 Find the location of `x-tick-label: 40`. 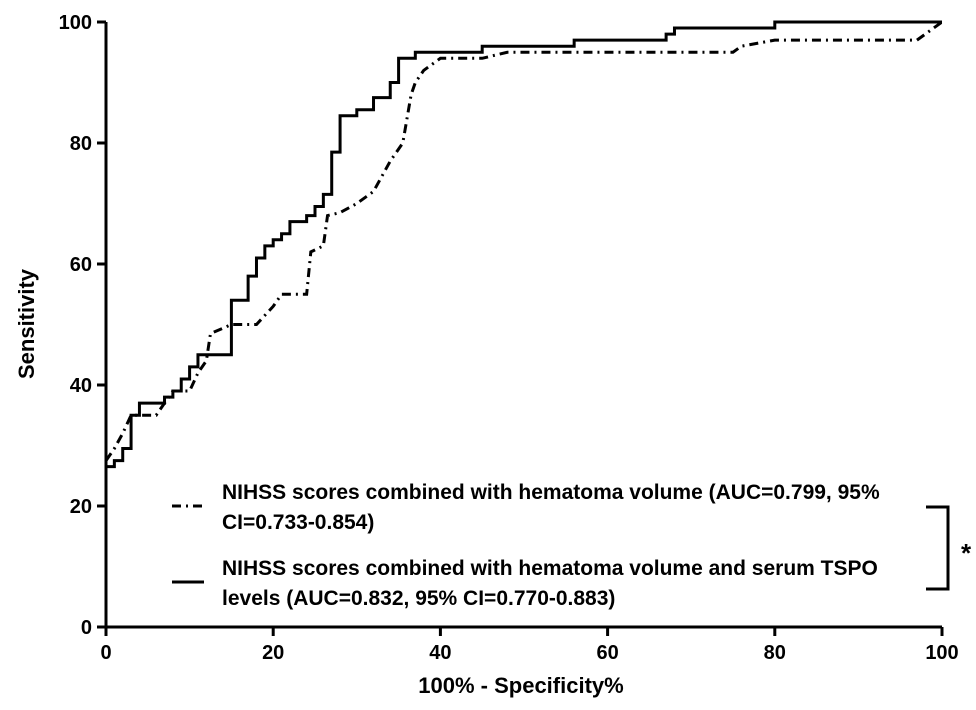

x-tick-label: 40 is located at coordinates (440, 653).